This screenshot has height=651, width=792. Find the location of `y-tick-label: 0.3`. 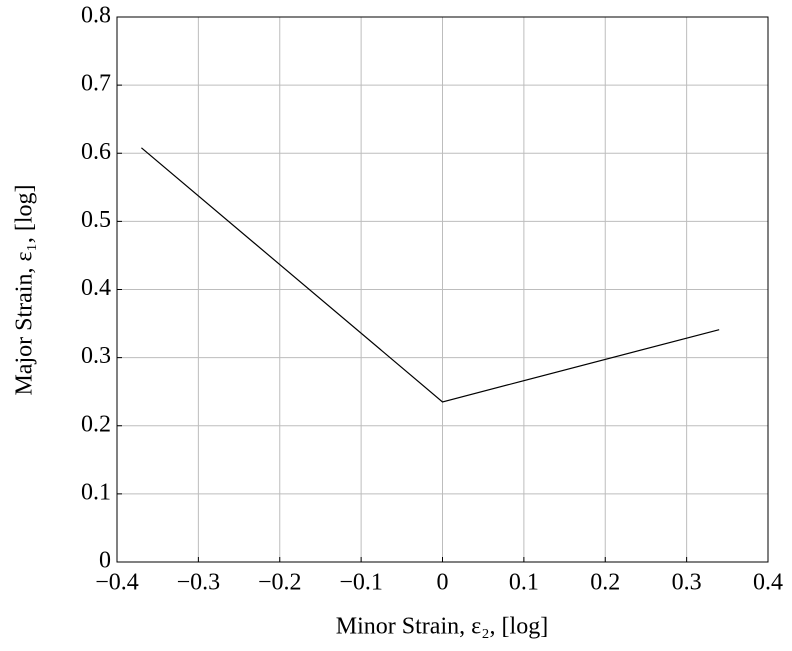

y-tick-label: 0.3 is located at coordinates (96, 356).